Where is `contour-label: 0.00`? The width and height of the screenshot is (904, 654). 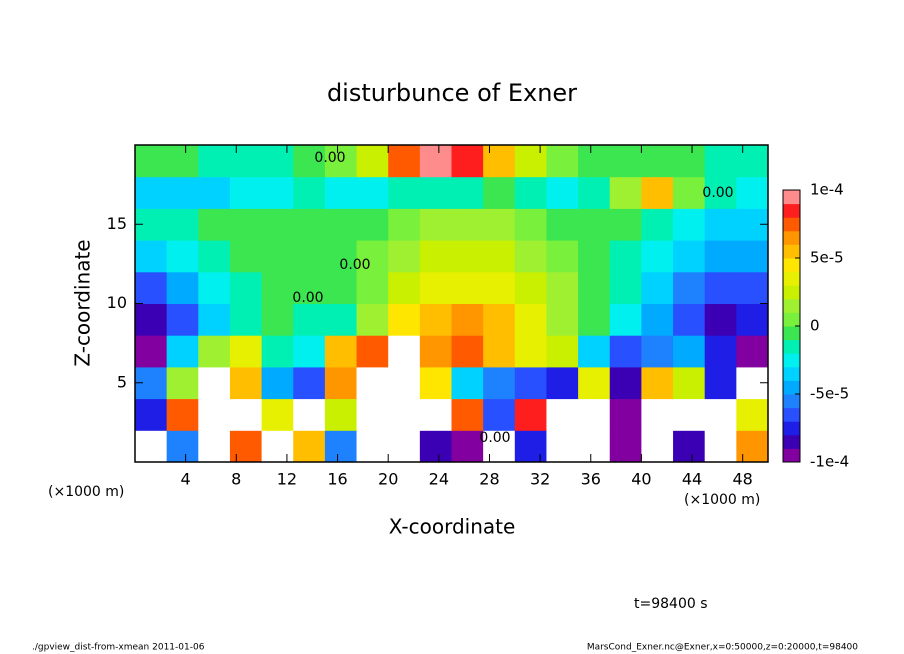
contour-label: 0.00 is located at coordinates (354, 265).